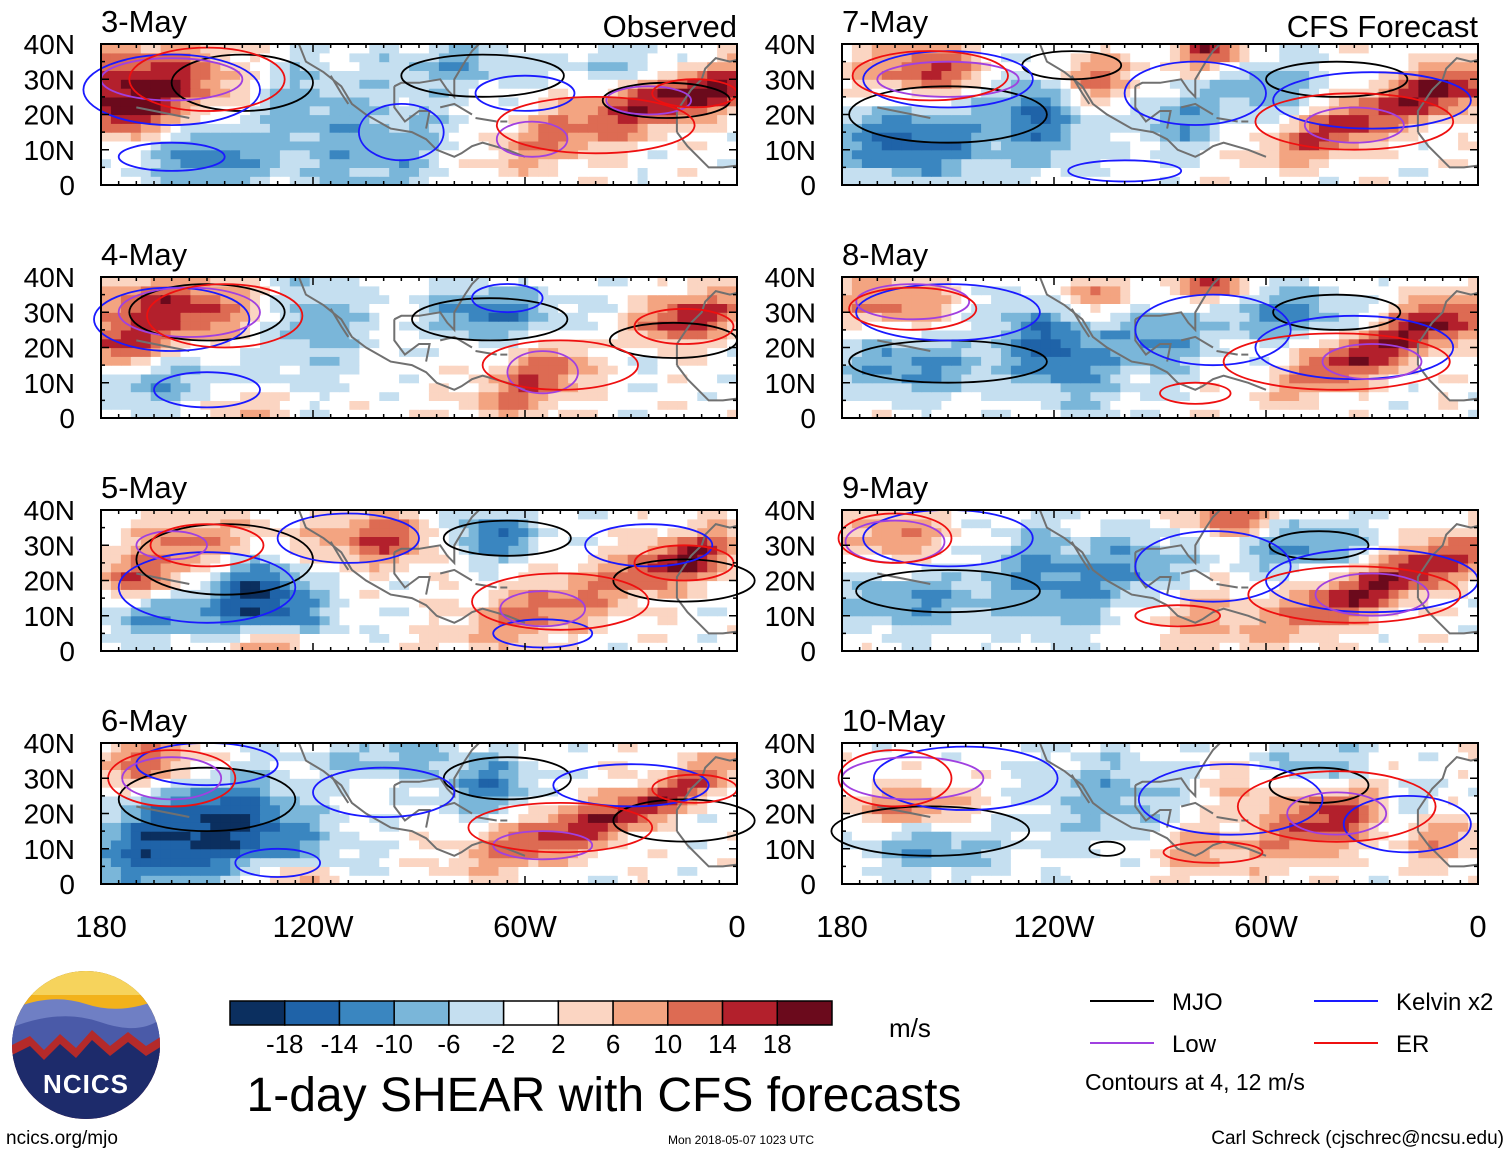 The image size is (1510, 1157). What do you see at coordinates (419, 580) in the screenshot?
I see `ticks` at bounding box center [419, 580].